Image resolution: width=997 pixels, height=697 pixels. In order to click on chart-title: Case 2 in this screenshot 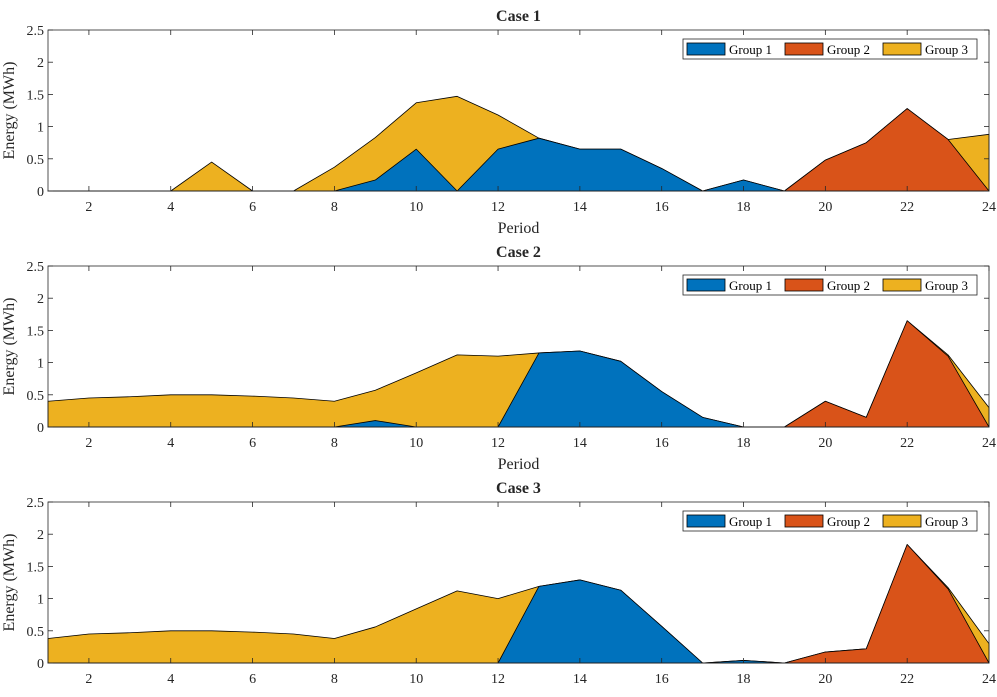, I will do `click(518, 252)`.